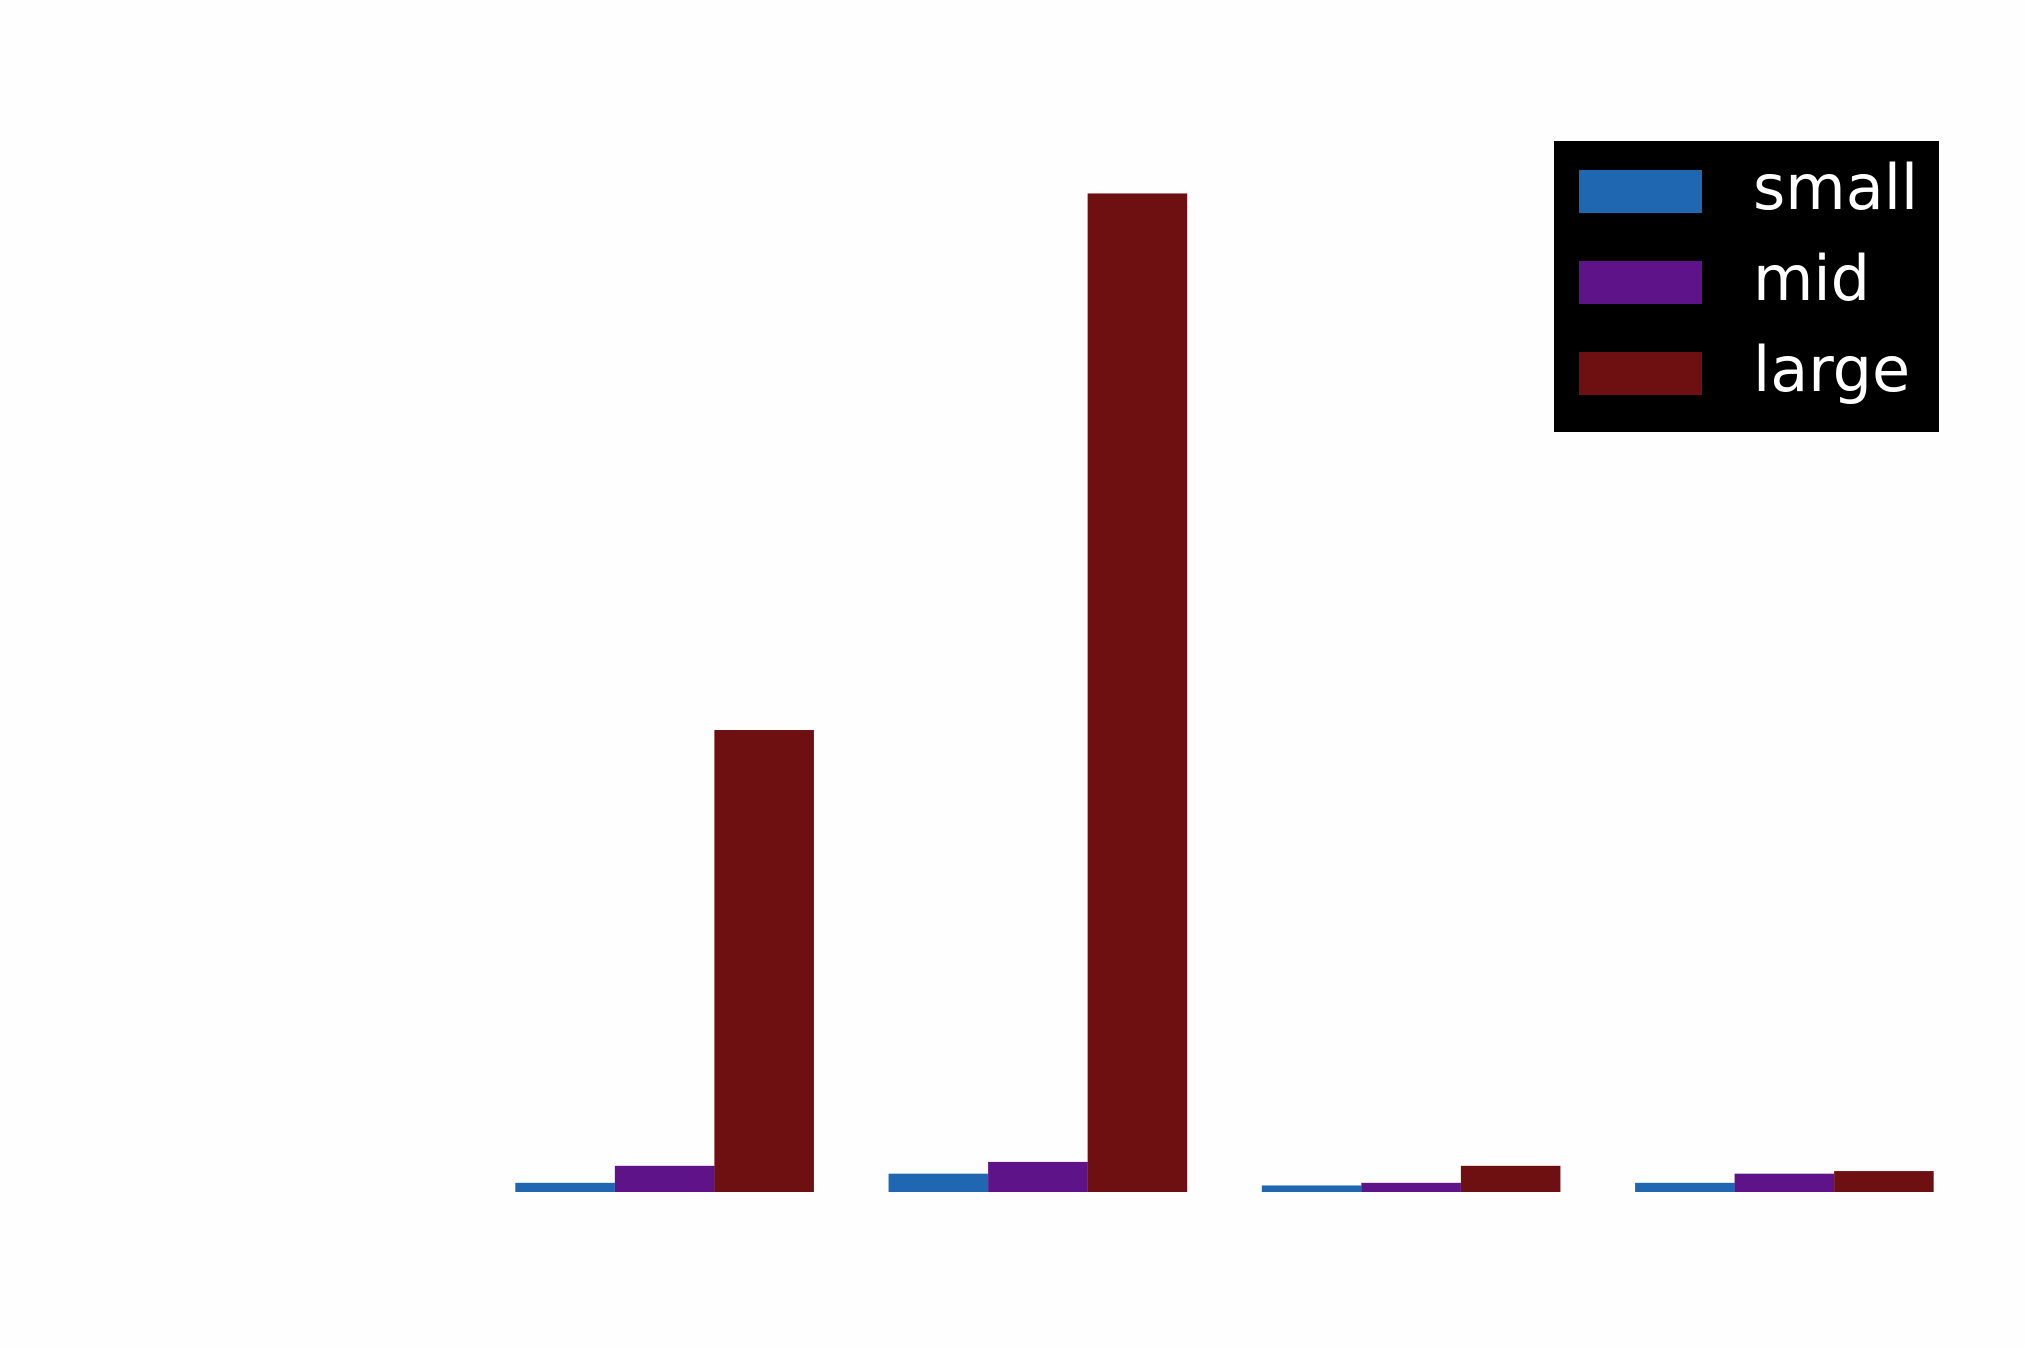 Image resolution: width=2025 pixels, height=1350 pixels. What do you see at coordinates (1831, 369) in the screenshot?
I see `legend-label: large` at bounding box center [1831, 369].